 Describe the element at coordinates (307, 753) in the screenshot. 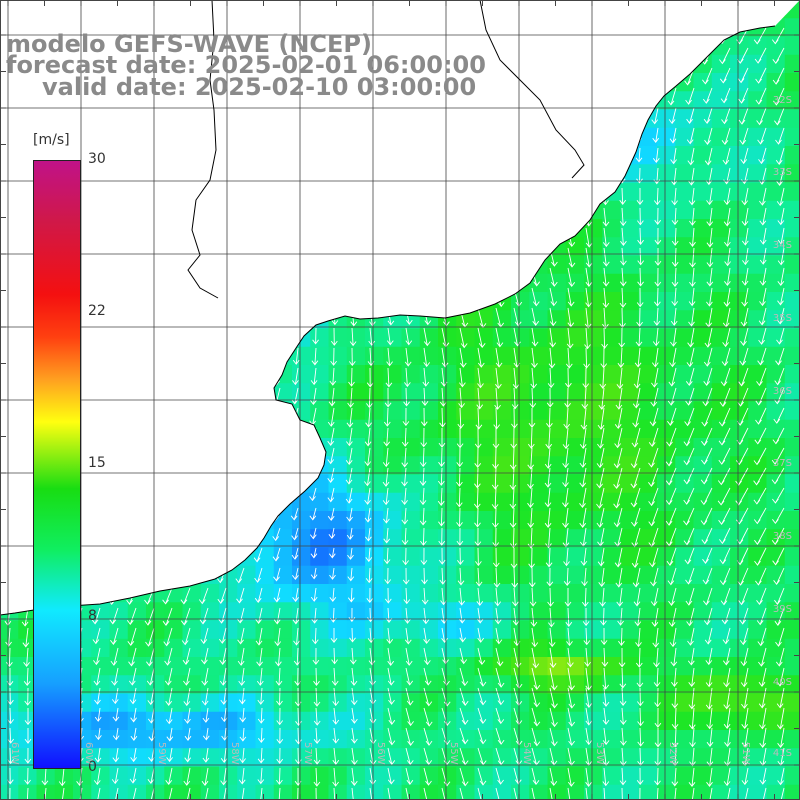

I see `lon-label: 57W` at that location.